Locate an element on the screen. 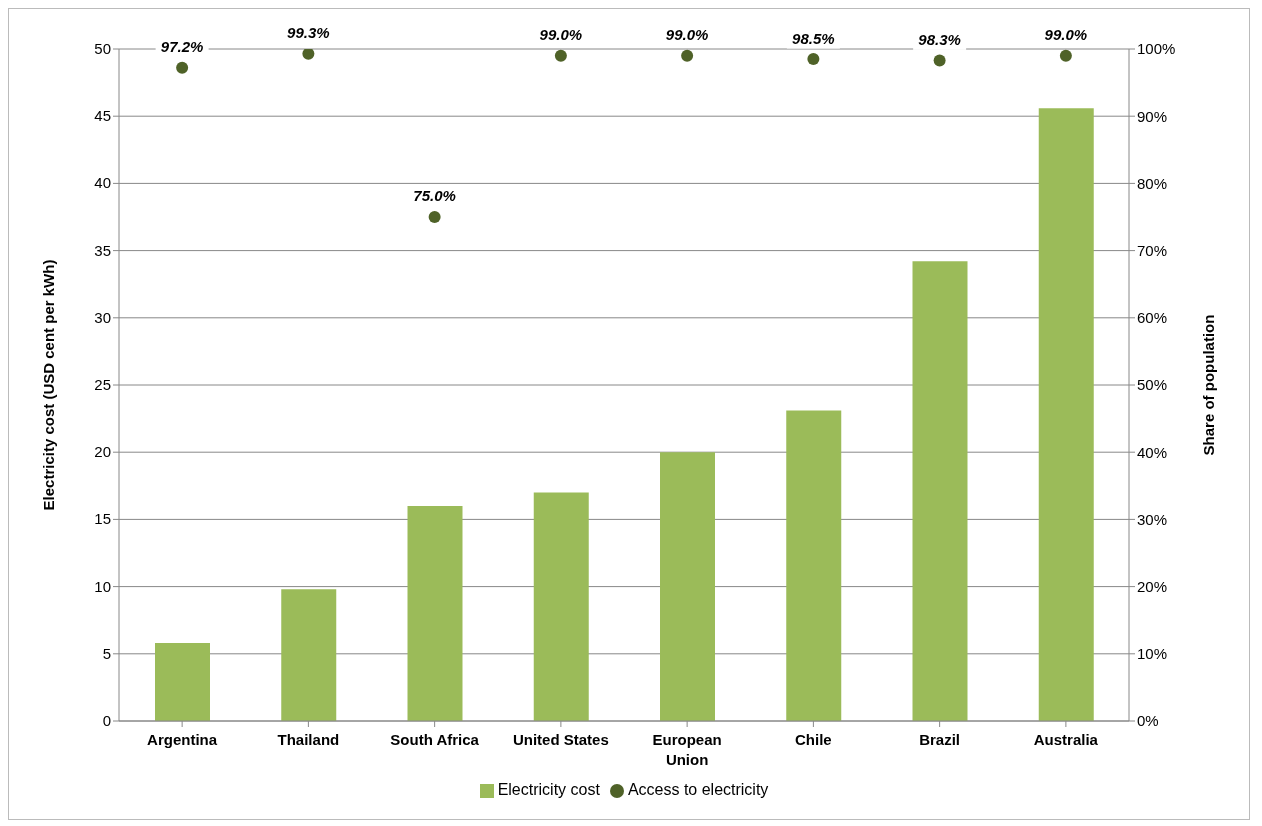  data-label: 75.0% is located at coordinates (434, 196).